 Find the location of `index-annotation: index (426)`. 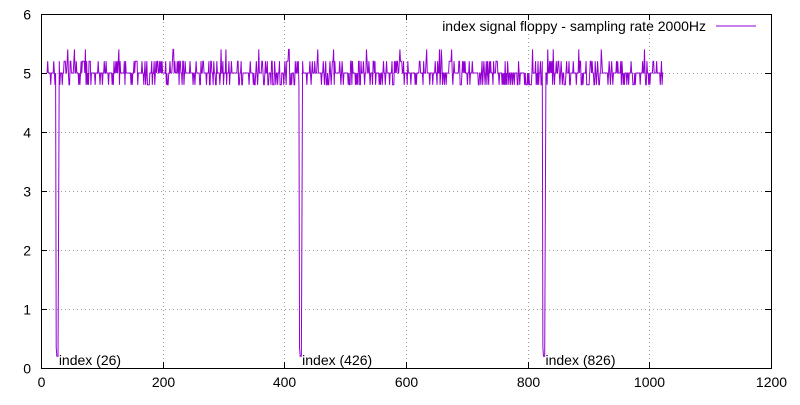

index-annotation: index (426) is located at coordinates (337, 360).